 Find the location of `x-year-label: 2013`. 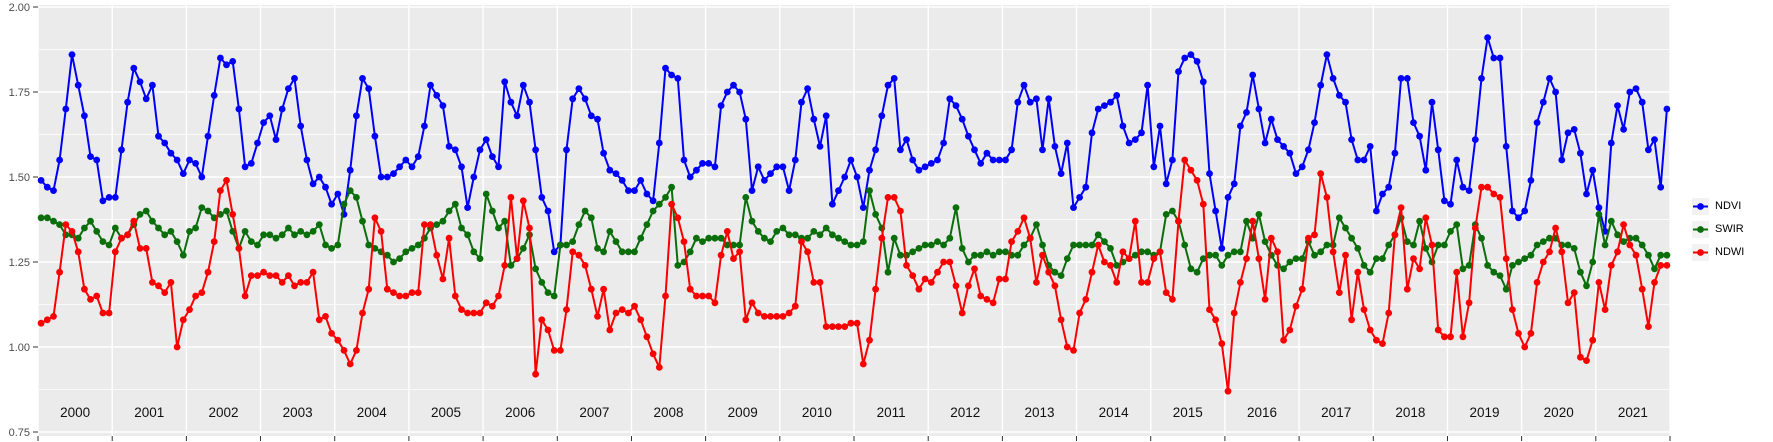

x-year-label: 2013 is located at coordinates (1039, 412).